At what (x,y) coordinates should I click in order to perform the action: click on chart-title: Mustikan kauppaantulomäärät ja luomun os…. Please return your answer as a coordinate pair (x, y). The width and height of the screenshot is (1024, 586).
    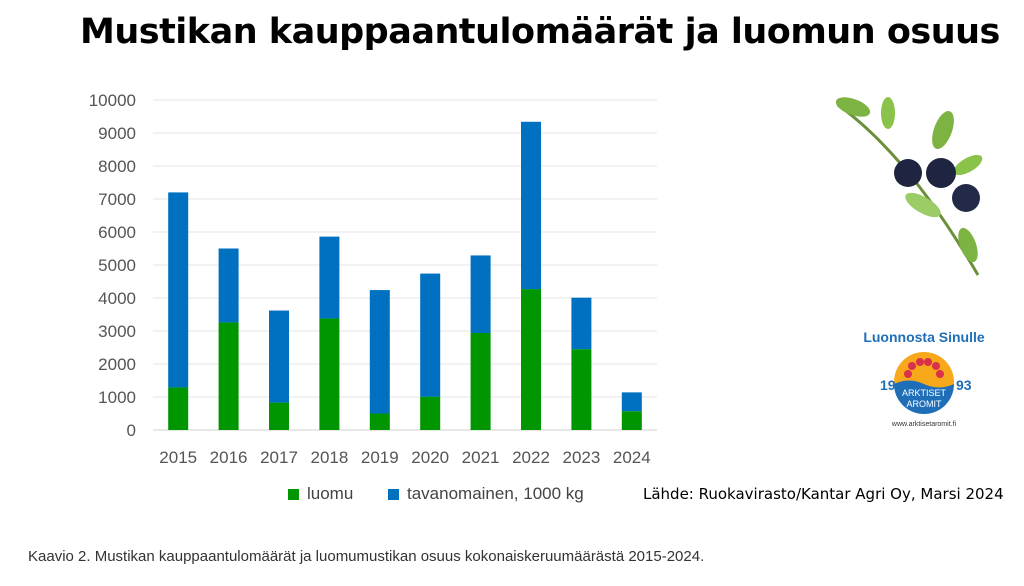
    Looking at the image, I should click on (540, 32).